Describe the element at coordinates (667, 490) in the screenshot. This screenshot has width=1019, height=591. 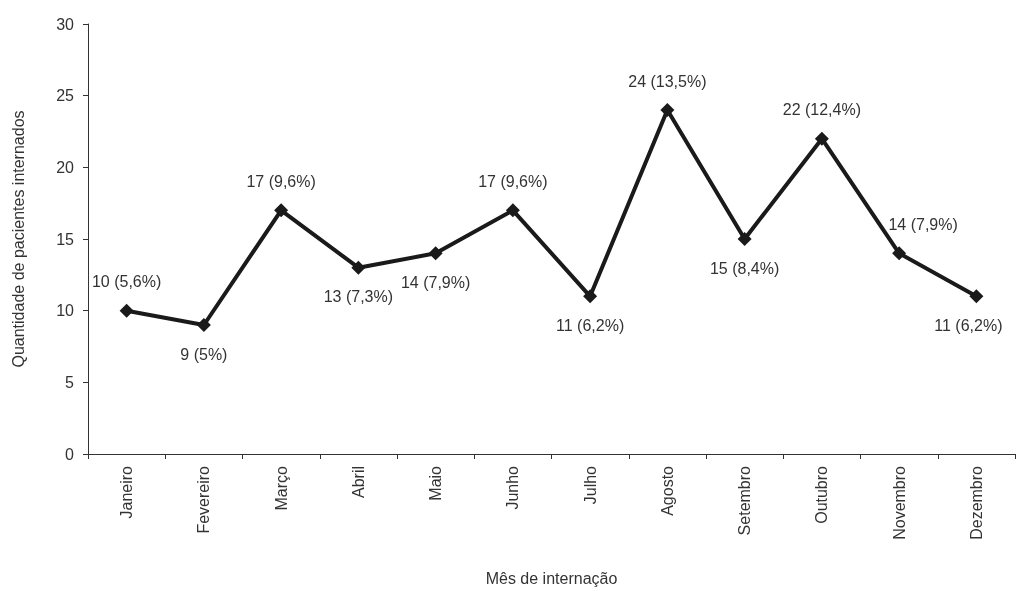
I see `x-tick-label: Agosto` at that location.